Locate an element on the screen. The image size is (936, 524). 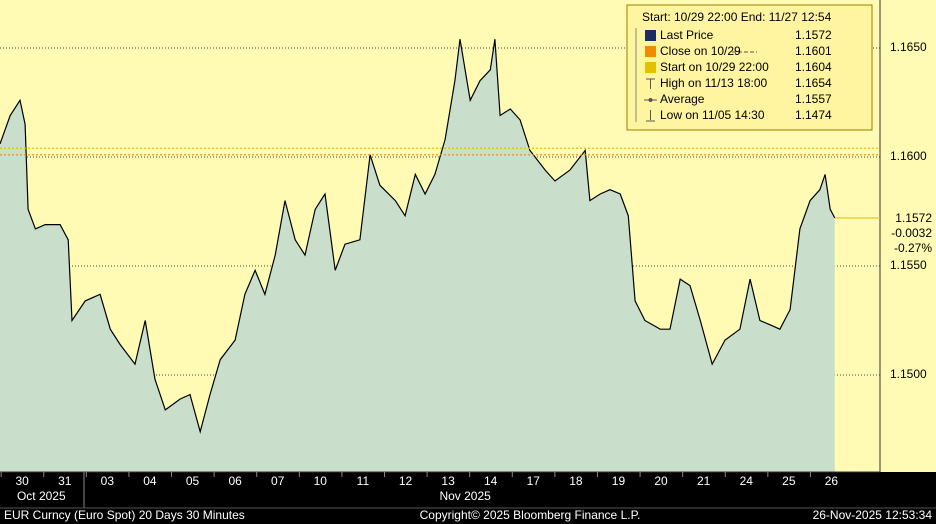
y-tick-label: 1.1550 is located at coordinates (908, 265).